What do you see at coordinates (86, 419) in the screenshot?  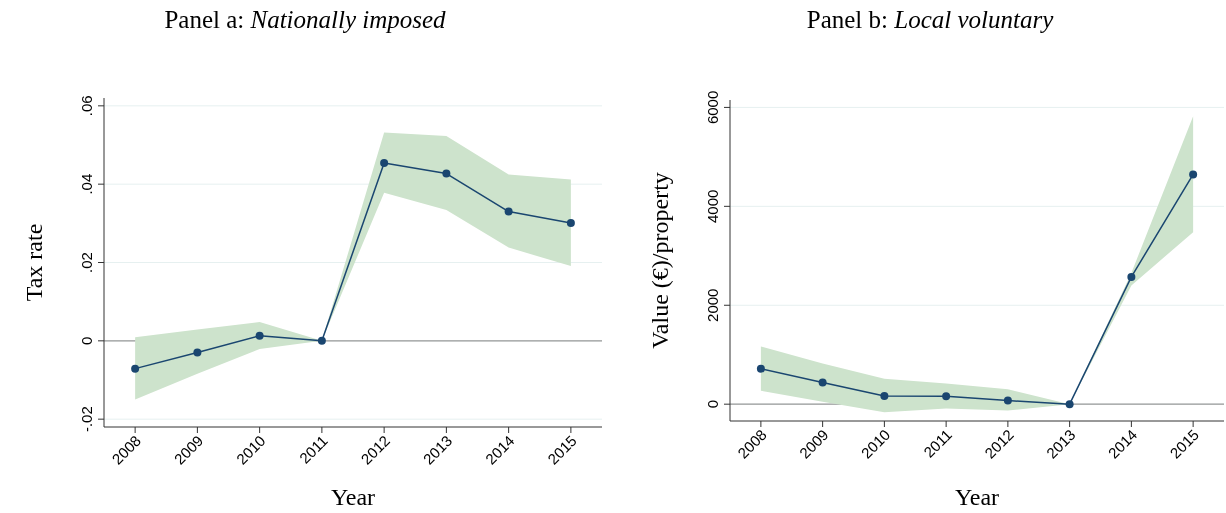 I see `y-tick-label: -.02` at bounding box center [86, 419].